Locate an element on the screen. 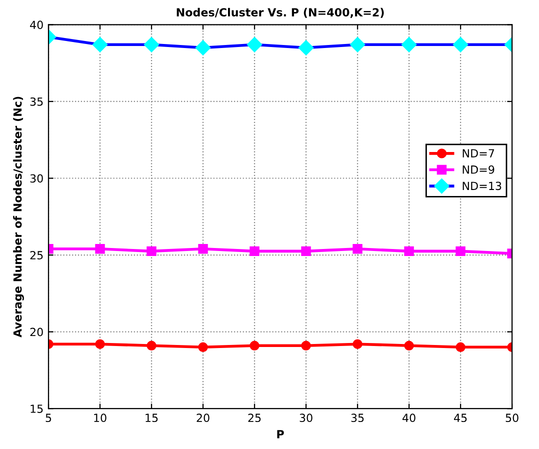 The width and height of the screenshot is (539, 449). y-tick-label: 30 is located at coordinates (36, 178).